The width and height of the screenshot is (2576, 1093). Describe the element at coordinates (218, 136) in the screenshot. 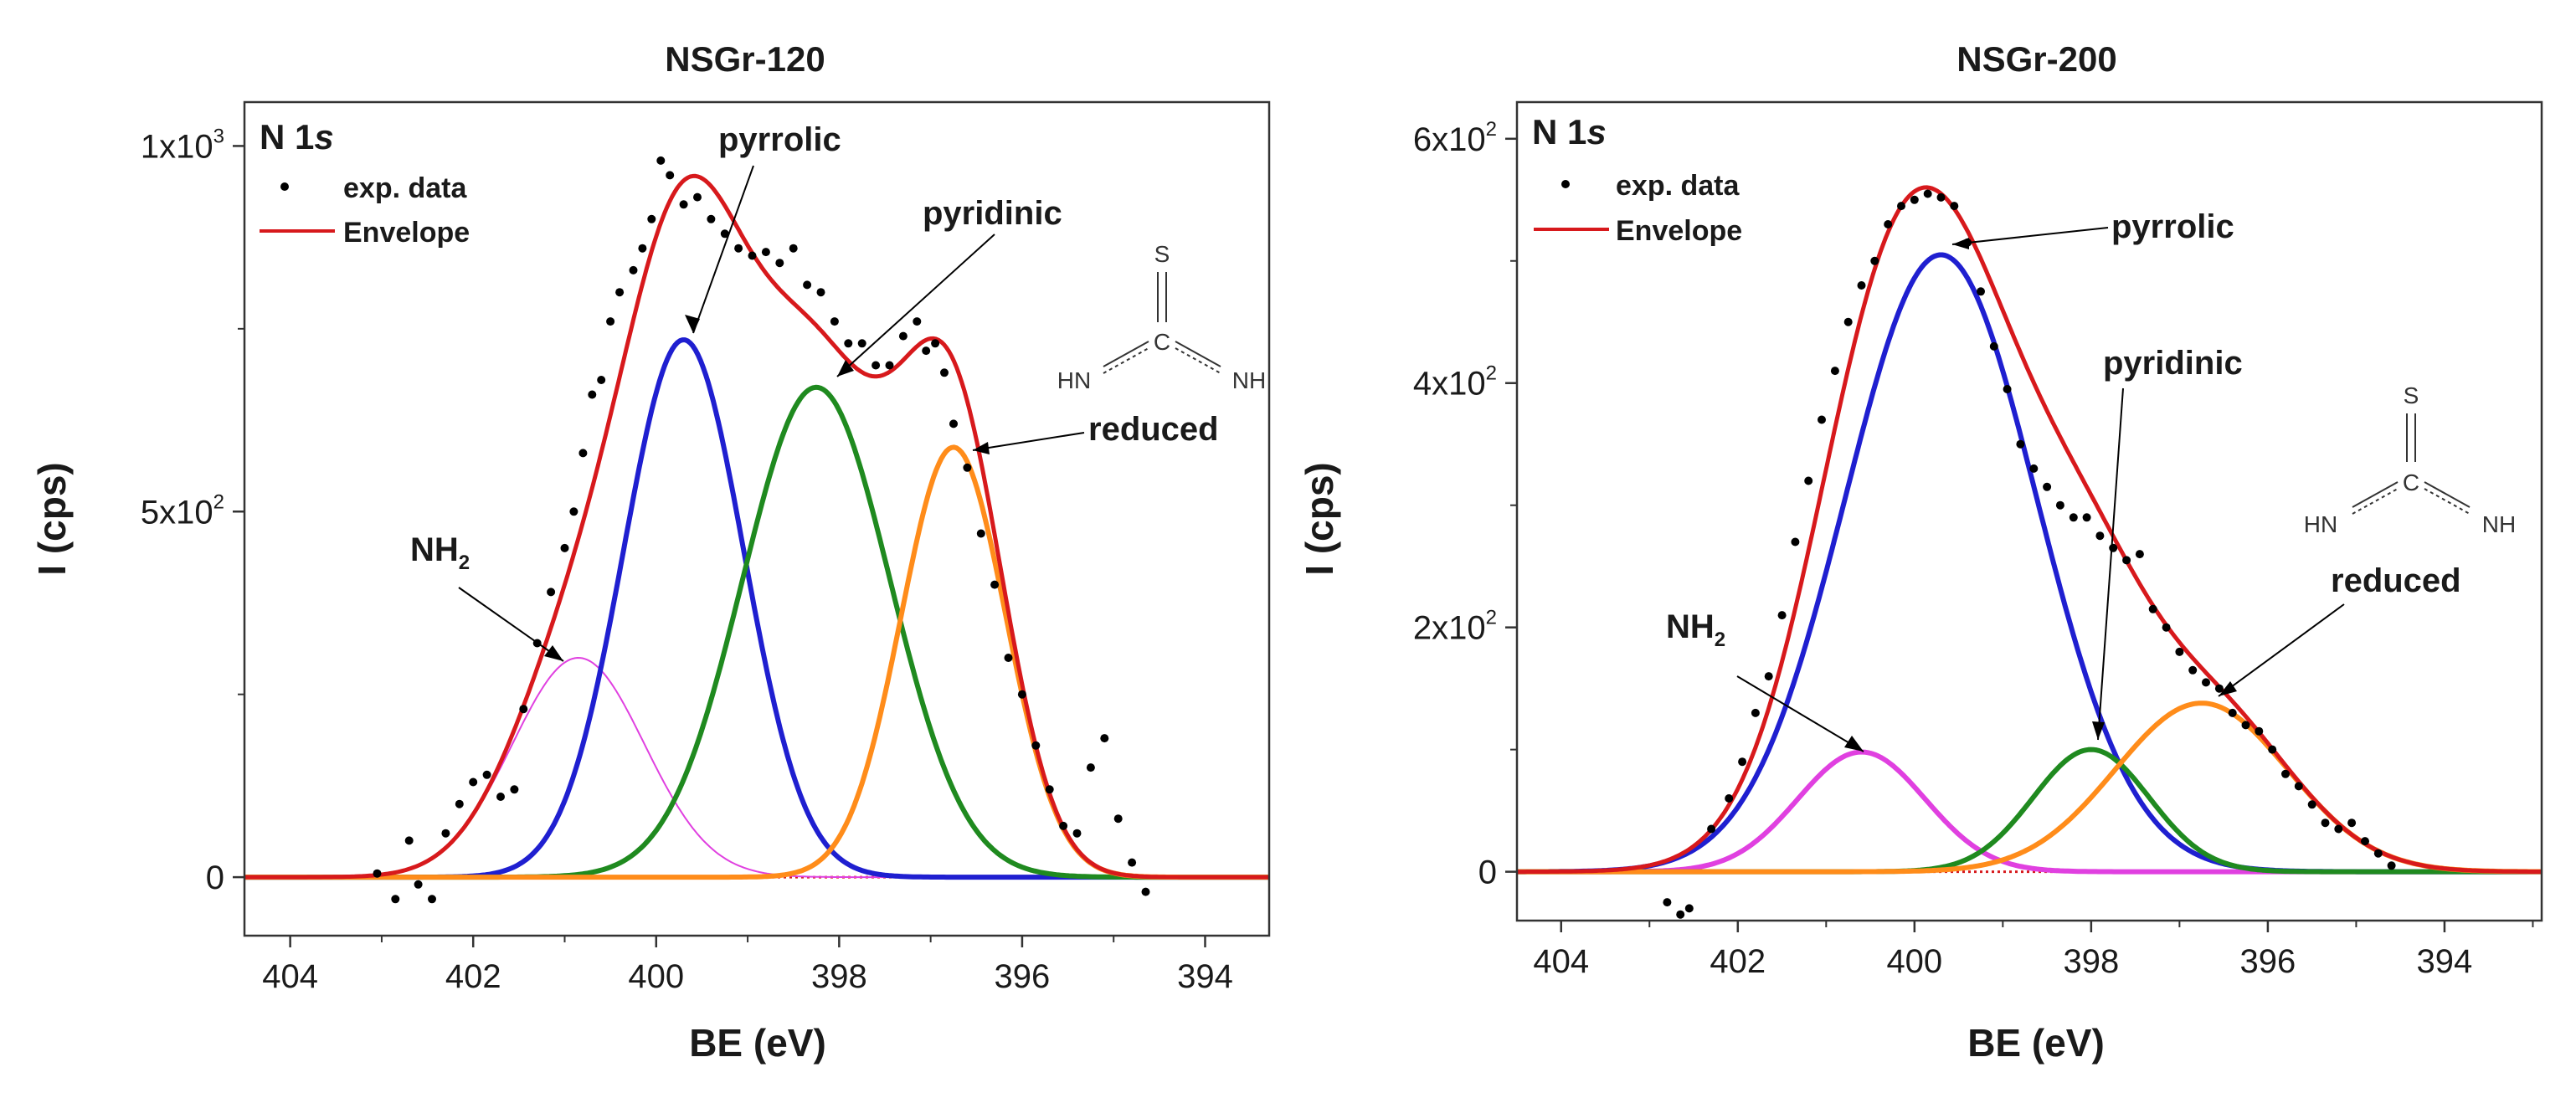

I see `y-tick-exponent: 3` at that location.